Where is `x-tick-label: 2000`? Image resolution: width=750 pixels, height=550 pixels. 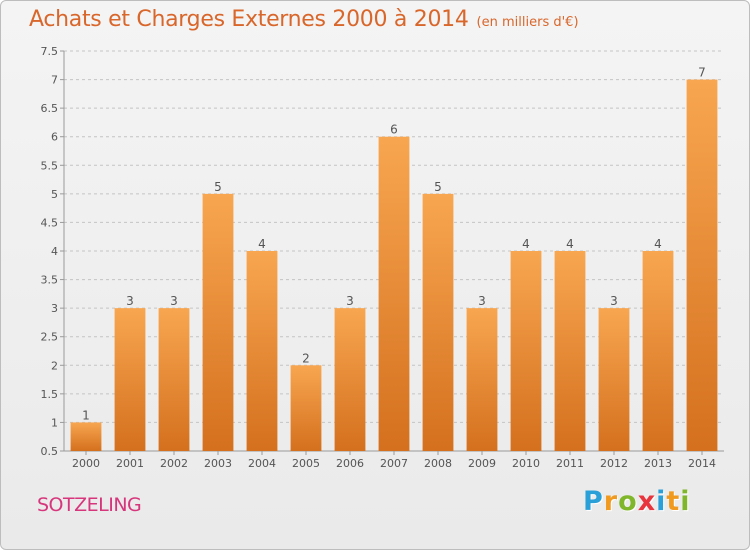 x-tick-label: 2000 is located at coordinates (86, 463).